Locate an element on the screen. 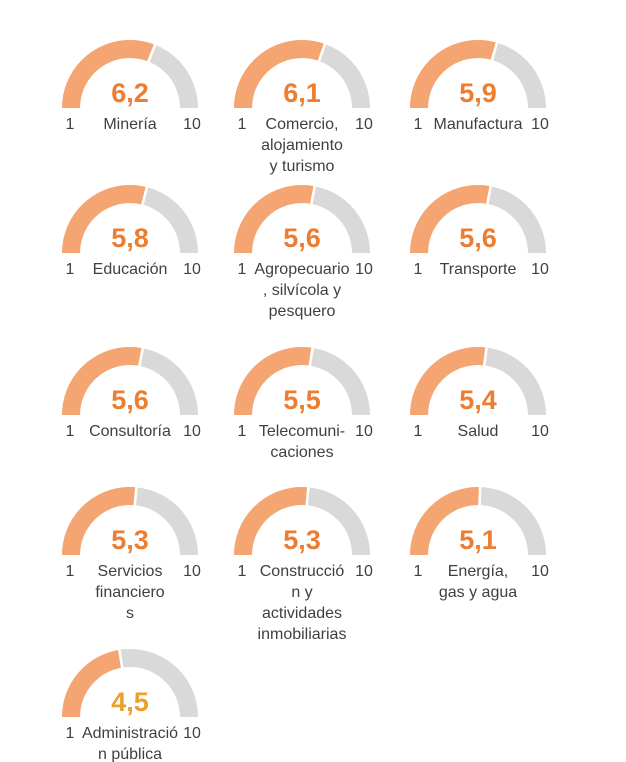 This screenshot has height=762, width=626. gauge-scale-row: 1 Salud 10 is located at coordinates (478, 431).